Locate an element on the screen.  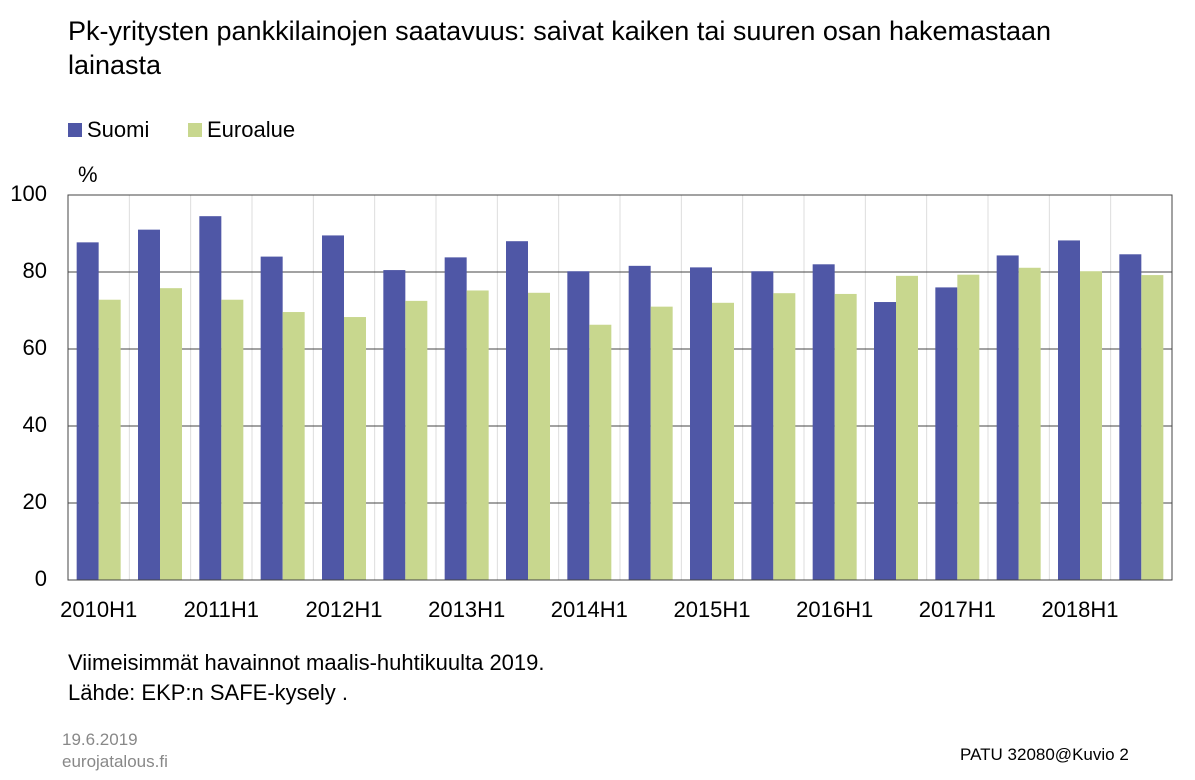
y-tick-label: 60 is located at coordinates (35, 347).